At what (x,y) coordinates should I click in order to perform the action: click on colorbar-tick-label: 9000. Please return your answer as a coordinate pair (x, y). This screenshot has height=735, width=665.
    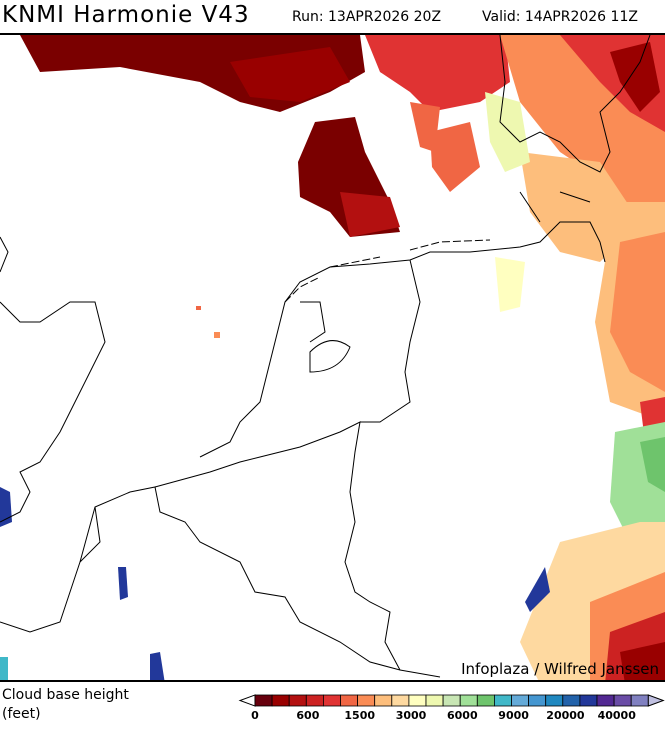
    Looking at the image, I should click on (513, 715).